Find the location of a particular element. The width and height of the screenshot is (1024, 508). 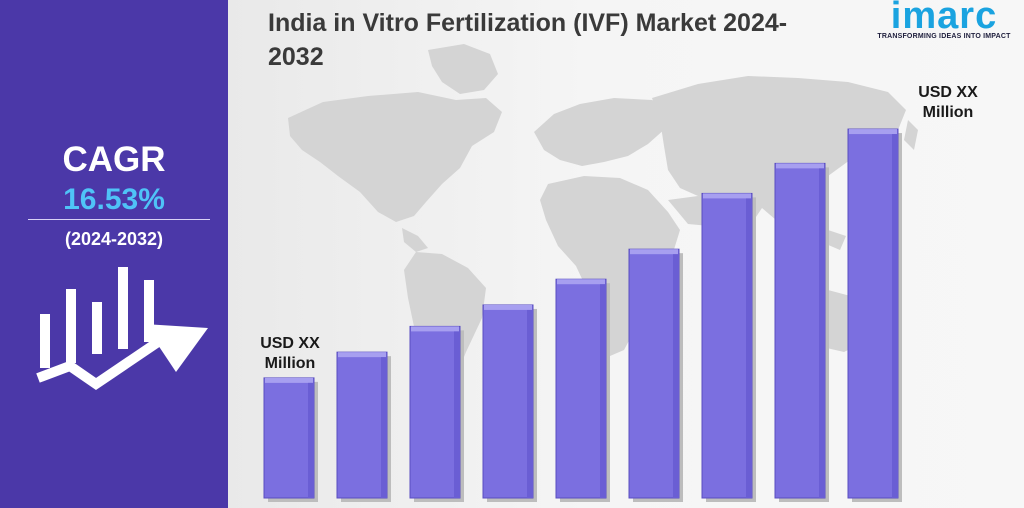

cagr-period: (2024-2032) is located at coordinates (114, 239).